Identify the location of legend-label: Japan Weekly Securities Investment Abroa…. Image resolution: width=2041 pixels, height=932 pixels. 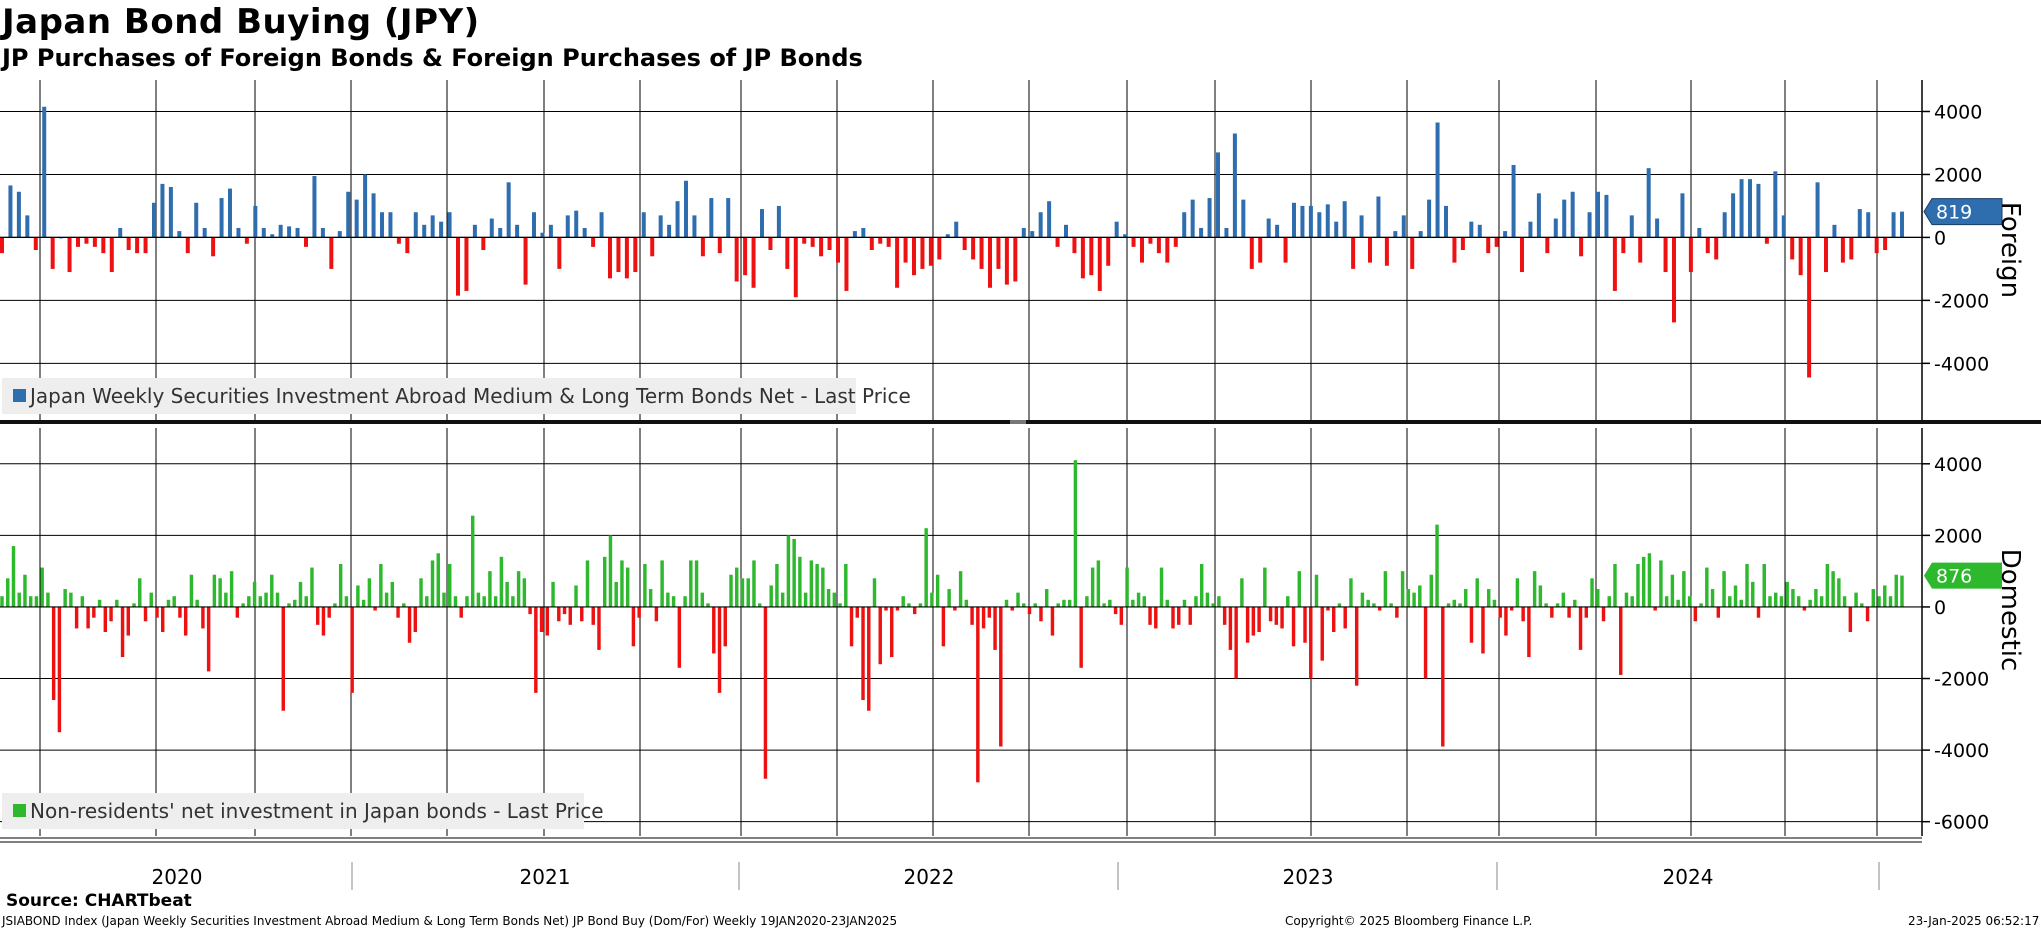
(469, 396).